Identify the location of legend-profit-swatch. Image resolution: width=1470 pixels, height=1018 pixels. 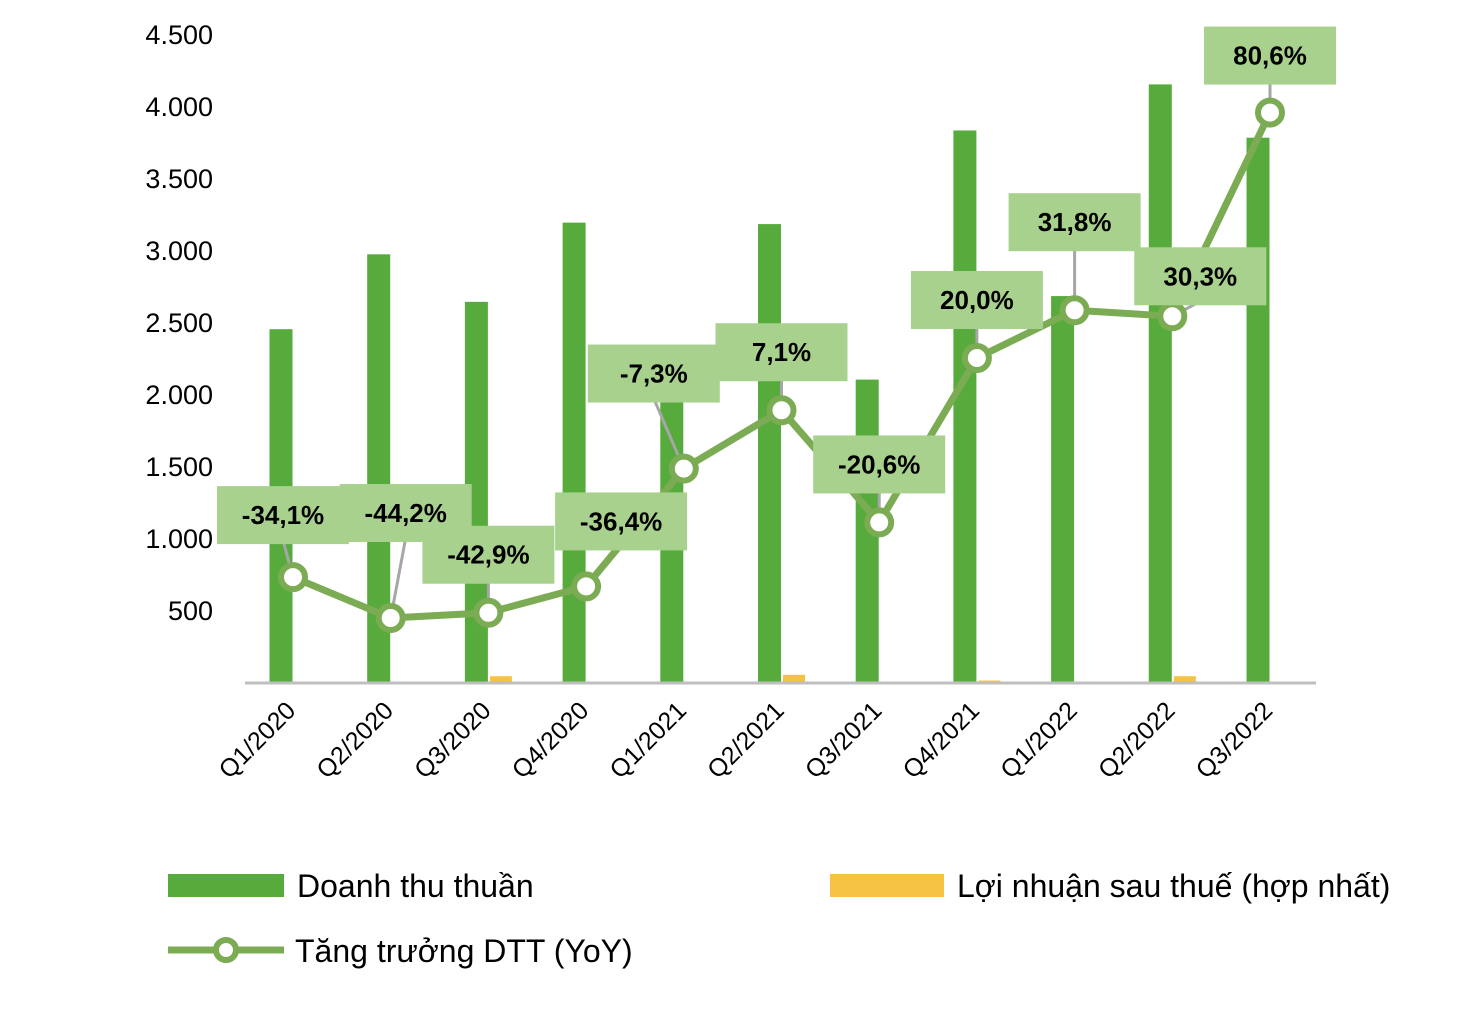
(887, 885).